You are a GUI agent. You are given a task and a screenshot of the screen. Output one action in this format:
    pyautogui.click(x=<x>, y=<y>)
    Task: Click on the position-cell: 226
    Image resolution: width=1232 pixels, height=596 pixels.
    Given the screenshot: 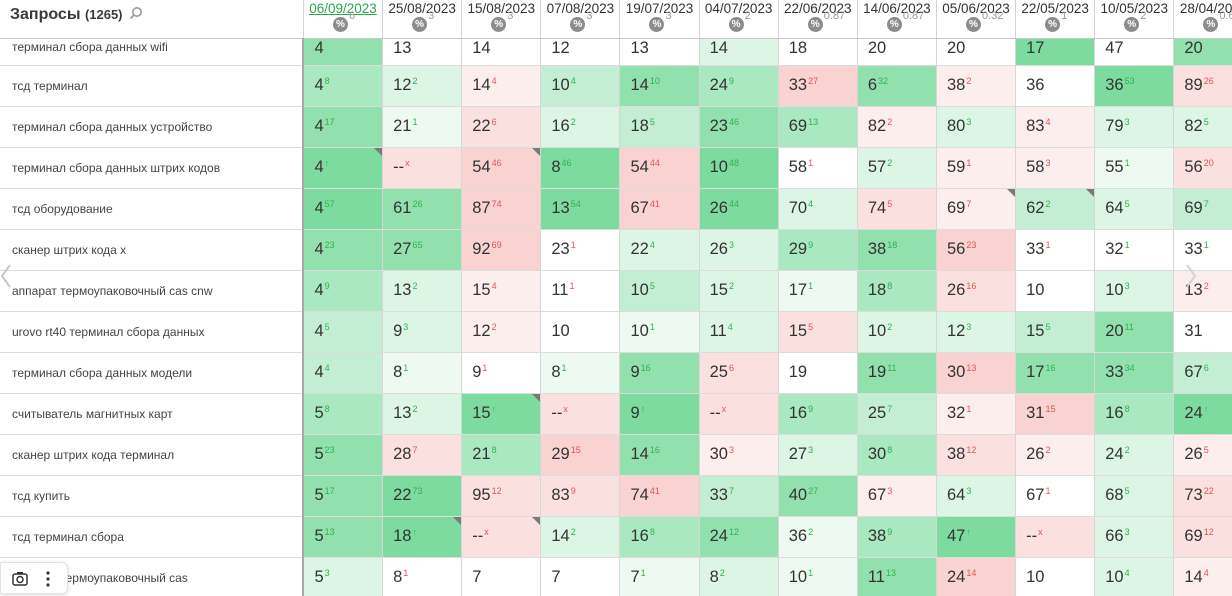 What is the action you would take?
    pyautogui.click(x=501, y=127)
    